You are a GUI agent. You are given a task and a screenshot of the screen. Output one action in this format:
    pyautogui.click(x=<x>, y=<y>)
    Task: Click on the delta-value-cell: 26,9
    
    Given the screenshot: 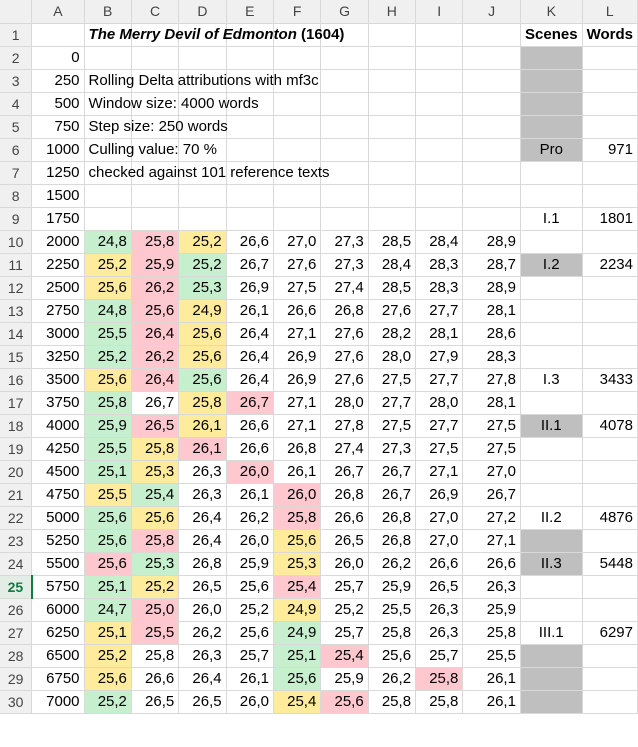 What is the action you would take?
    pyautogui.click(x=297, y=357)
    